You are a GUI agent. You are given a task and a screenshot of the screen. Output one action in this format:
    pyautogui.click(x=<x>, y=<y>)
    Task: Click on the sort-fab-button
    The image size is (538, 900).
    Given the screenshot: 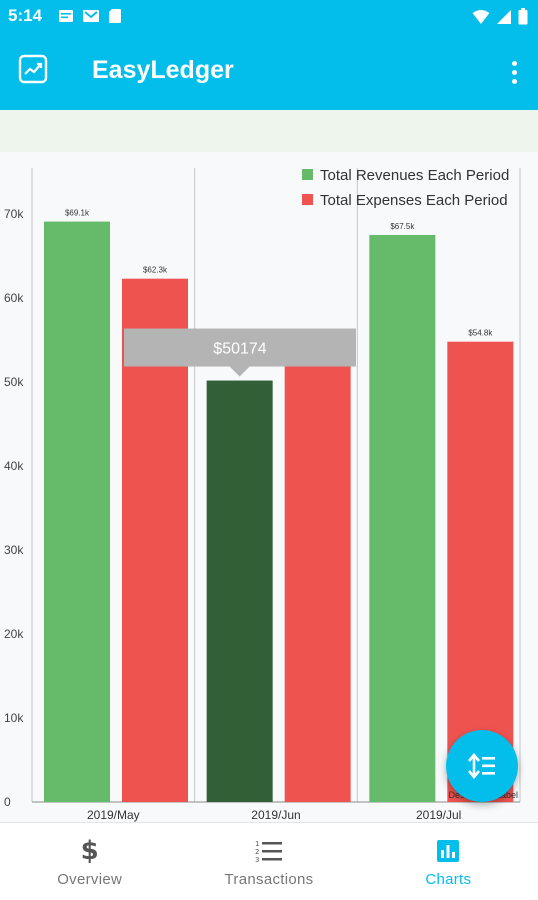 What is the action you would take?
    pyautogui.click(x=482, y=766)
    